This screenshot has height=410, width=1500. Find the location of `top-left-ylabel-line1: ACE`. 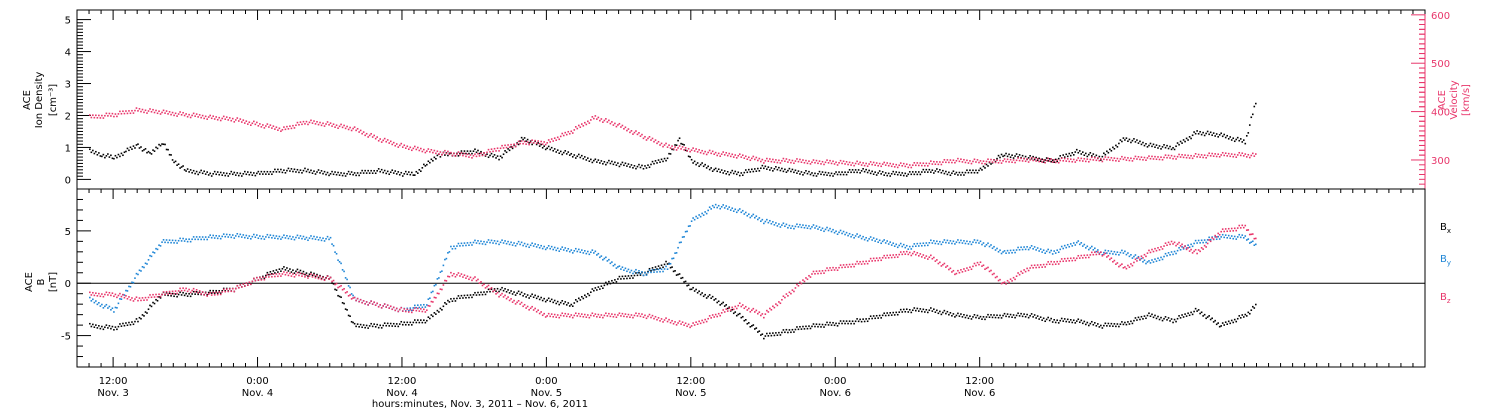

top-left-ylabel-line1: ACE is located at coordinates (27, 100).